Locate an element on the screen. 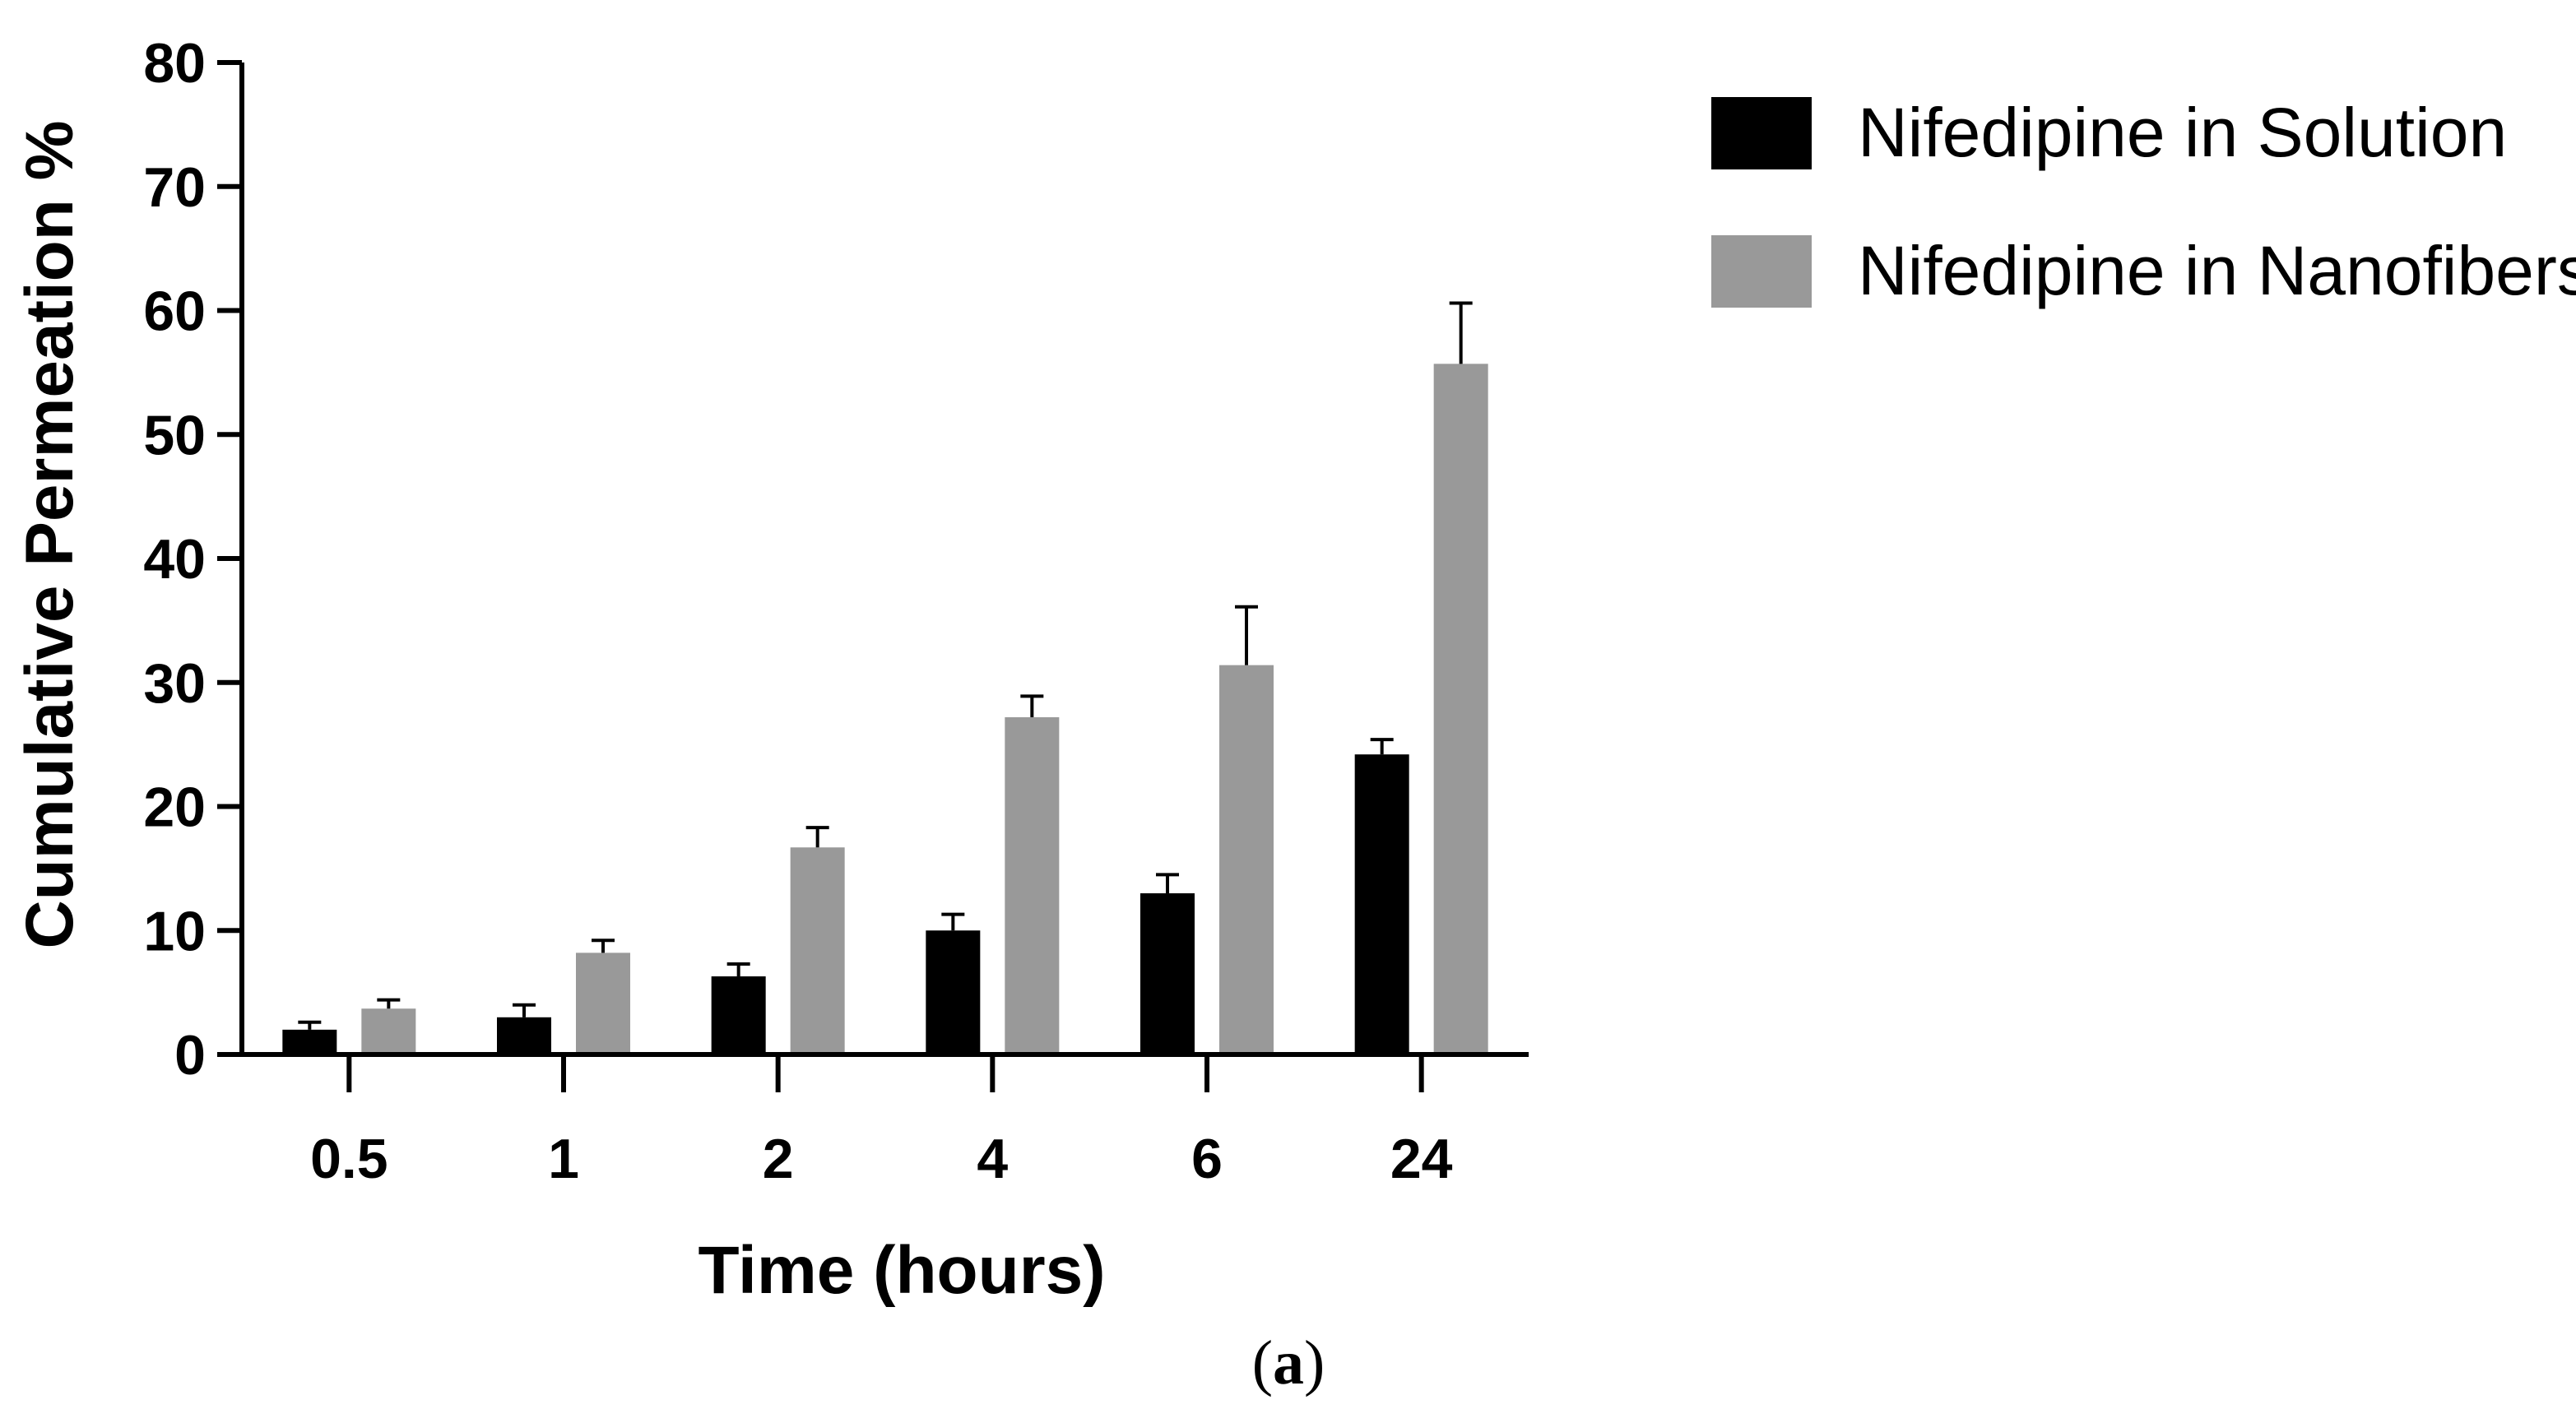 This screenshot has width=2576, height=1409. caption-letter: a is located at coordinates (1288, 1362).